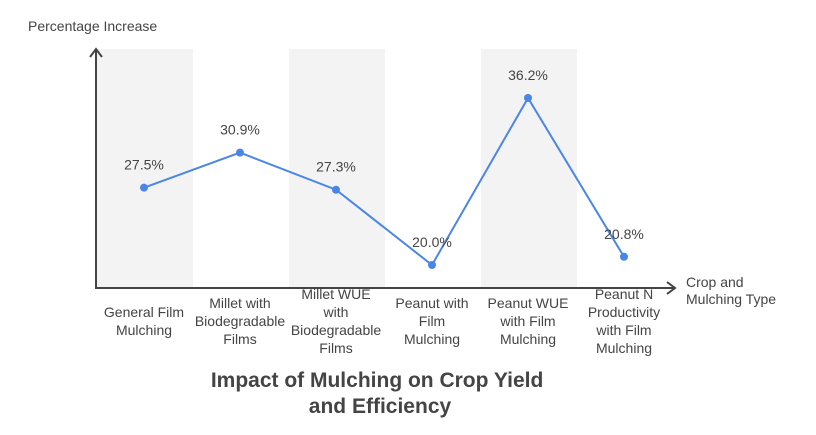  Describe the element at coordinates (335, 294) in the screenshot. I see `x-tick-label-line: Millet WUE` at that location.